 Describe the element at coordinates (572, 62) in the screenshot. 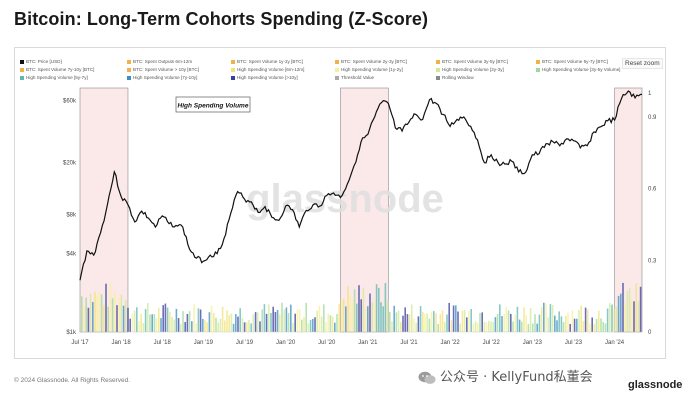

I see `legend-item: BTC: Spent Volume 5y-7y [BTC]` at that location.